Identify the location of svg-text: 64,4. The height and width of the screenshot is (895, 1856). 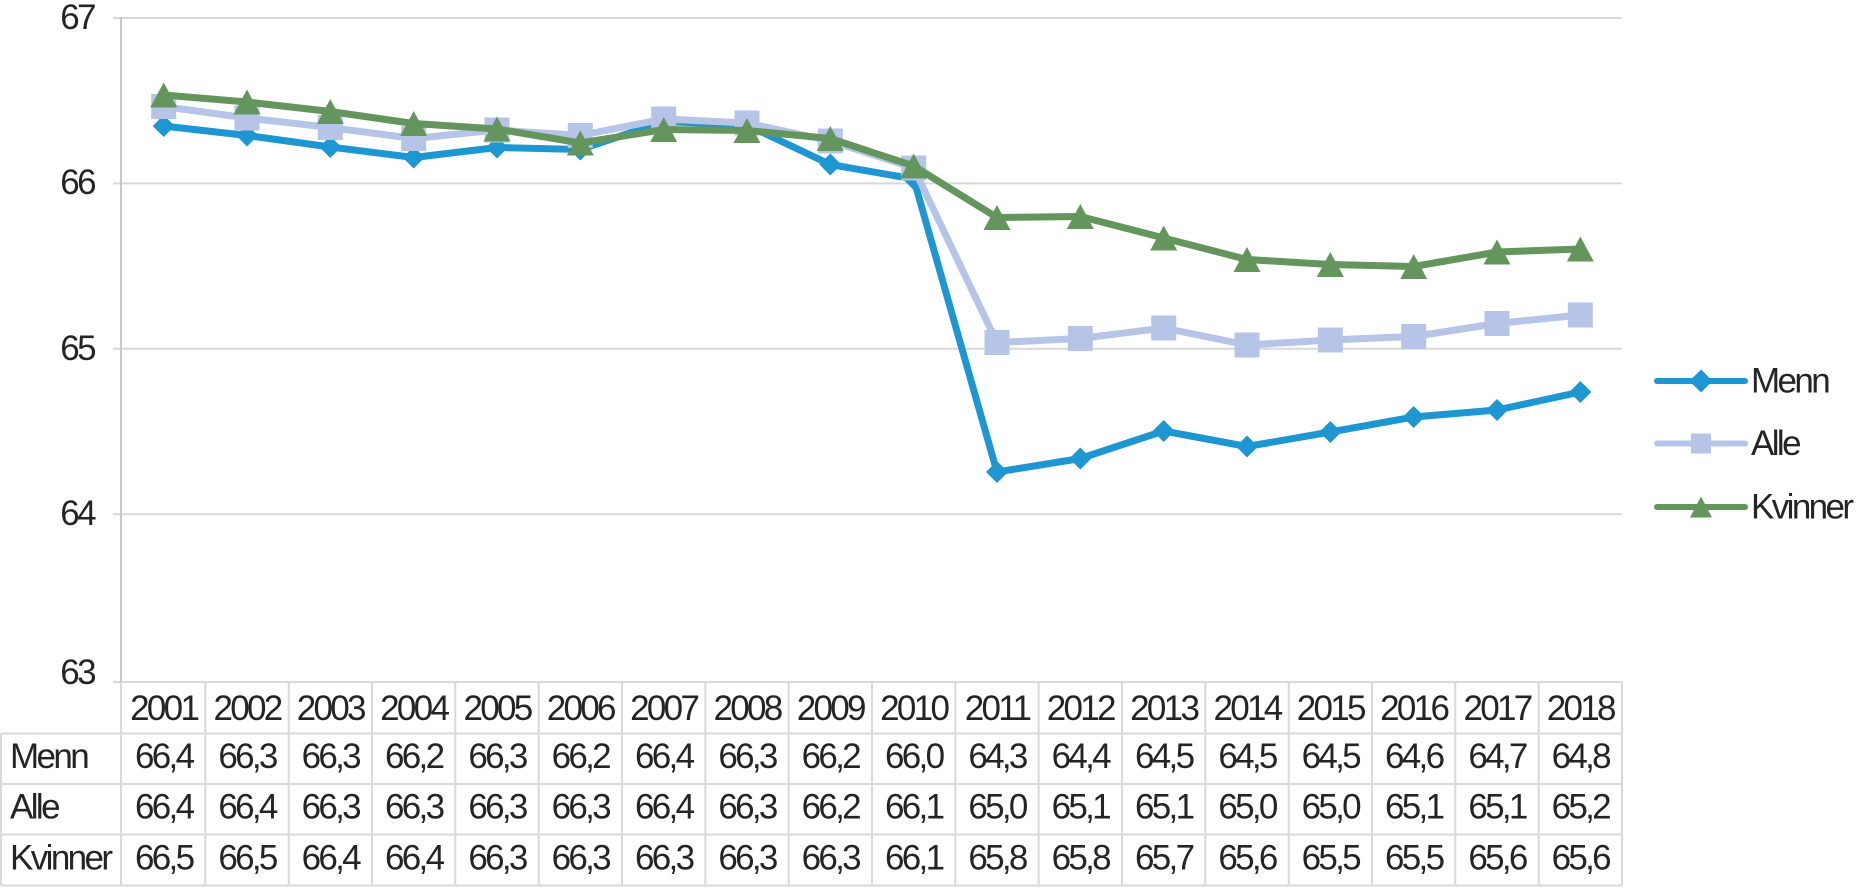
(1082, 756).